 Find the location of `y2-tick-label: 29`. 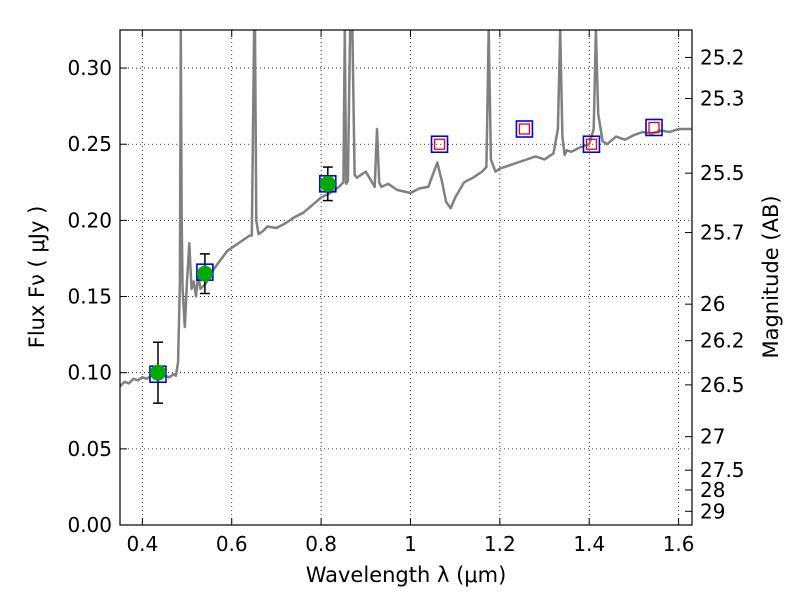

y2-tick-label: 29 is located at coordinates (712, 511).